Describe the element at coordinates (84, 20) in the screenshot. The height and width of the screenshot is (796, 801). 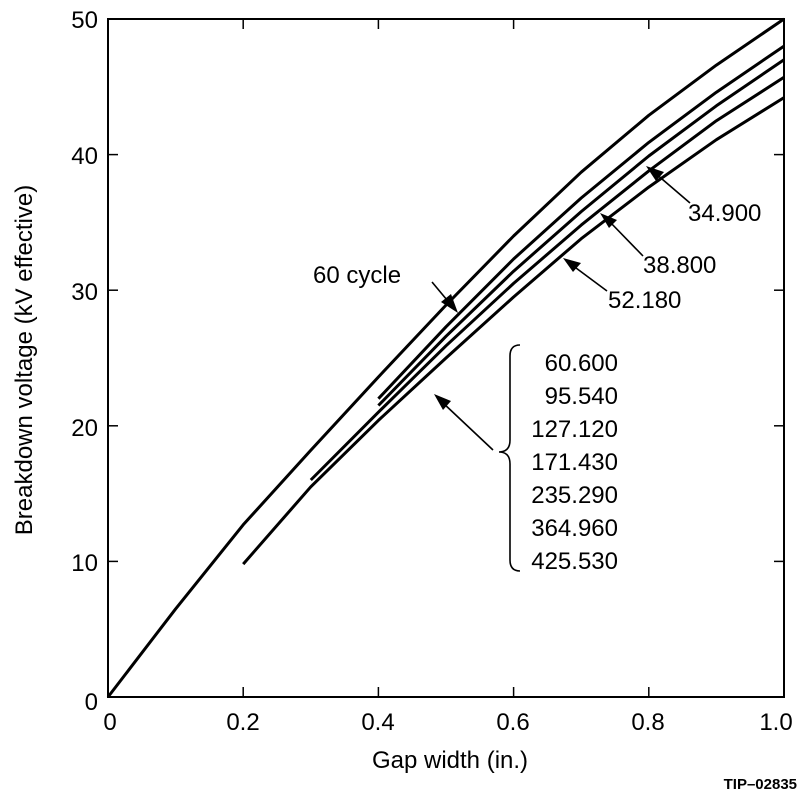
I see `y-tick-label: 50` at that location.